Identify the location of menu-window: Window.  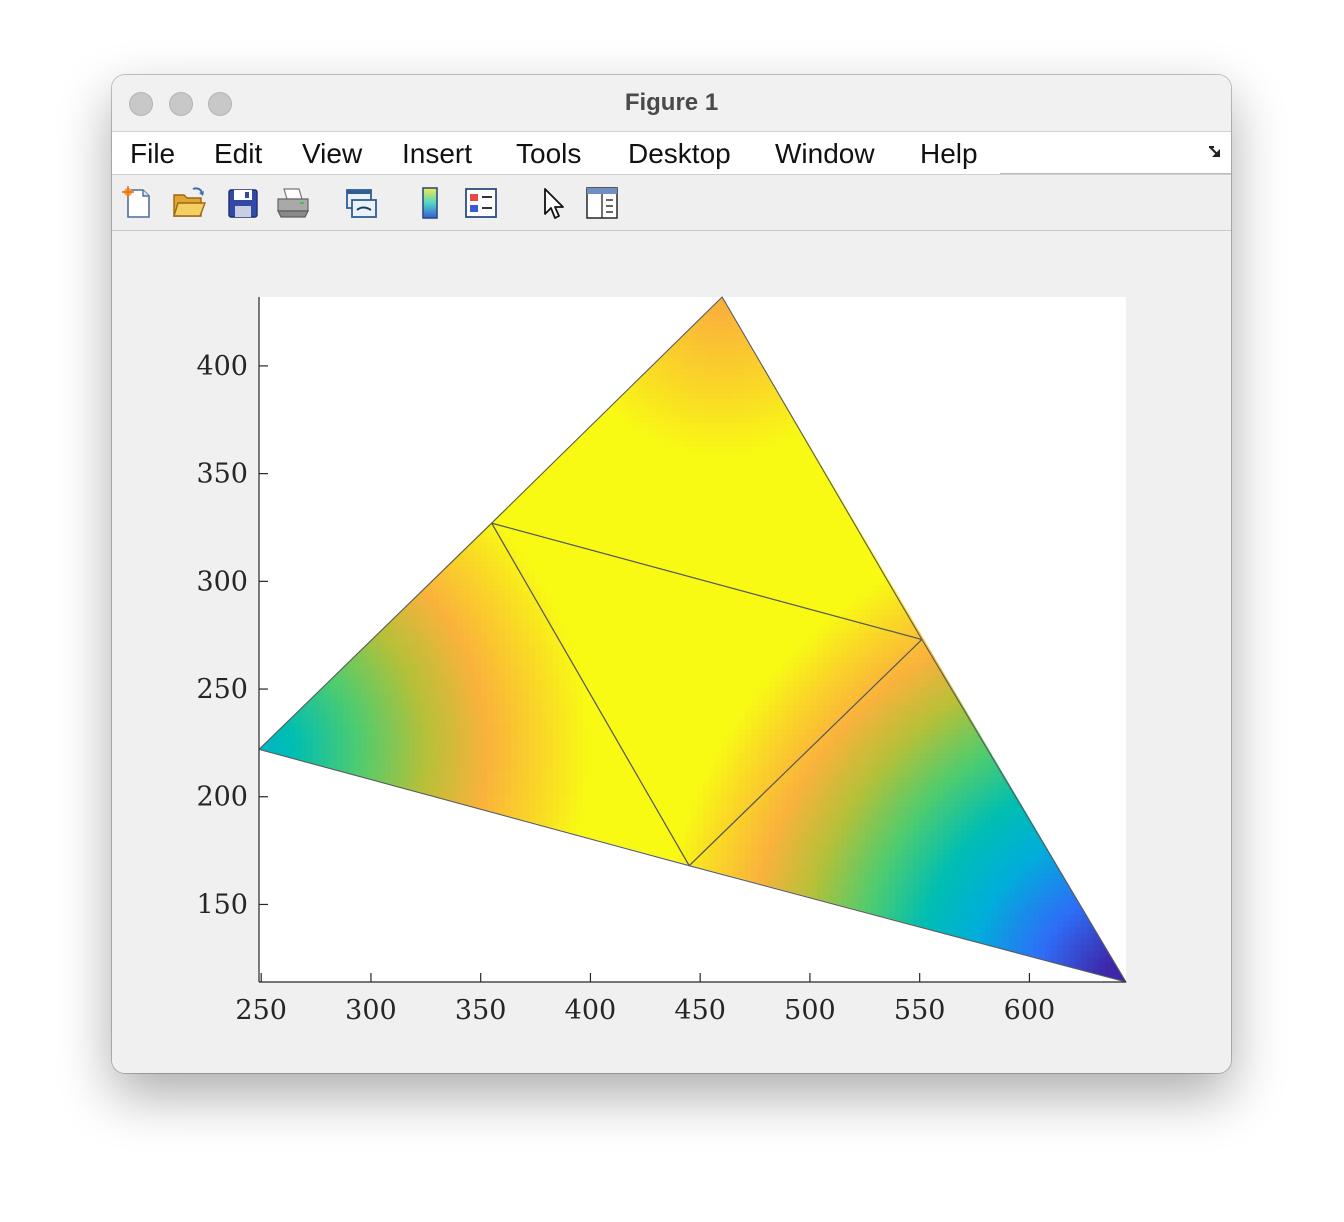
(825, 153).